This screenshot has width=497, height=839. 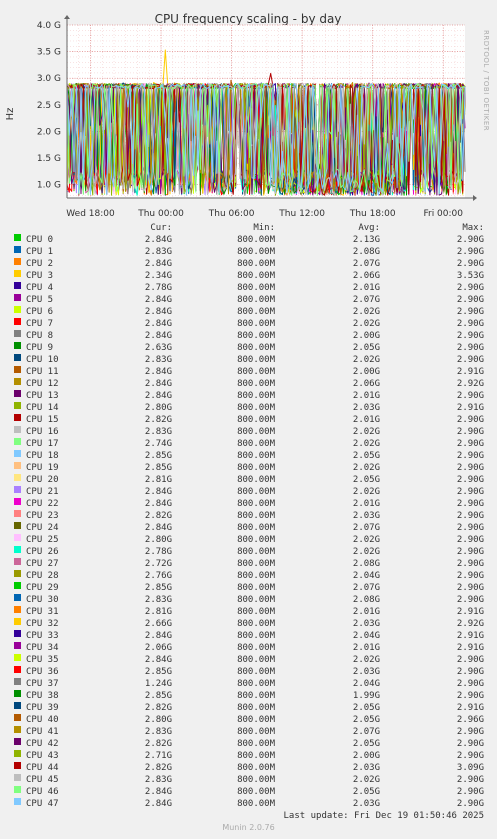 I want to click on legend-row: CPU 44 2.82G 800.00M 2.03G 3.09G, so click(x=248, y=768).